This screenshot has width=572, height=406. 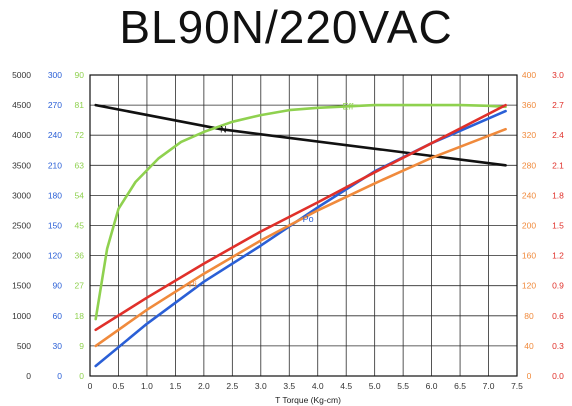 I want to click on y-tick-label-power: 90, so click(x=58, y=286).